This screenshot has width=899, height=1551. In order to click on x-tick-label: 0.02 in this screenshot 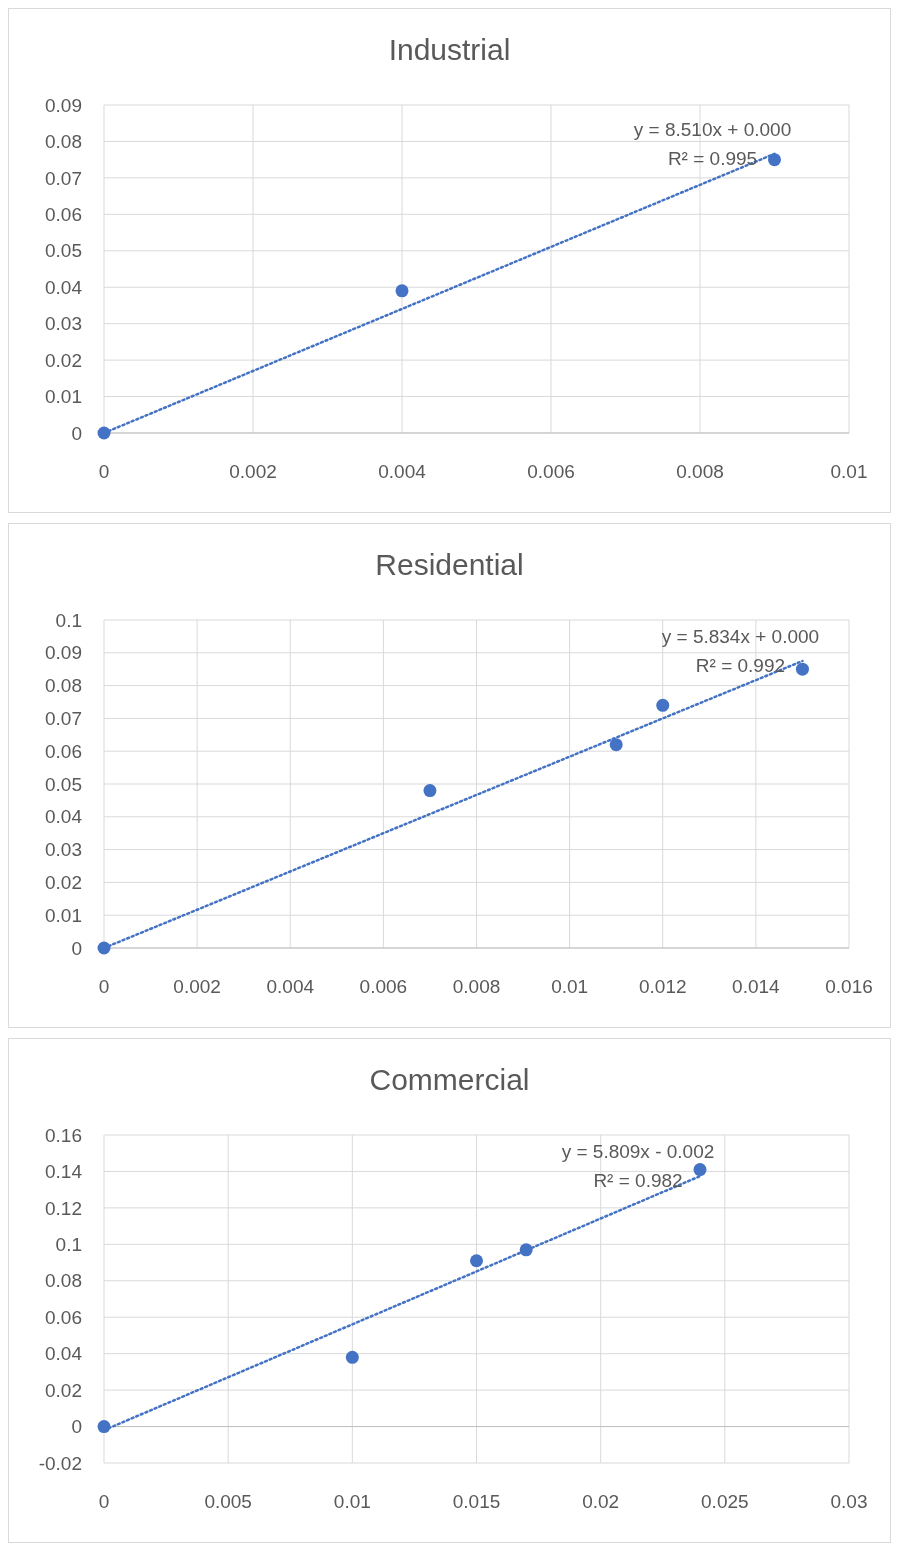, I will do `click(601, 1501)`.